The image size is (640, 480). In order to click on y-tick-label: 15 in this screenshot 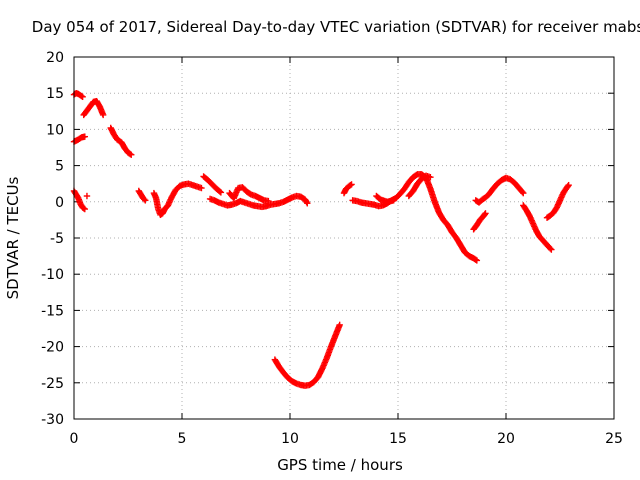, I will do `click(55, 94)`.